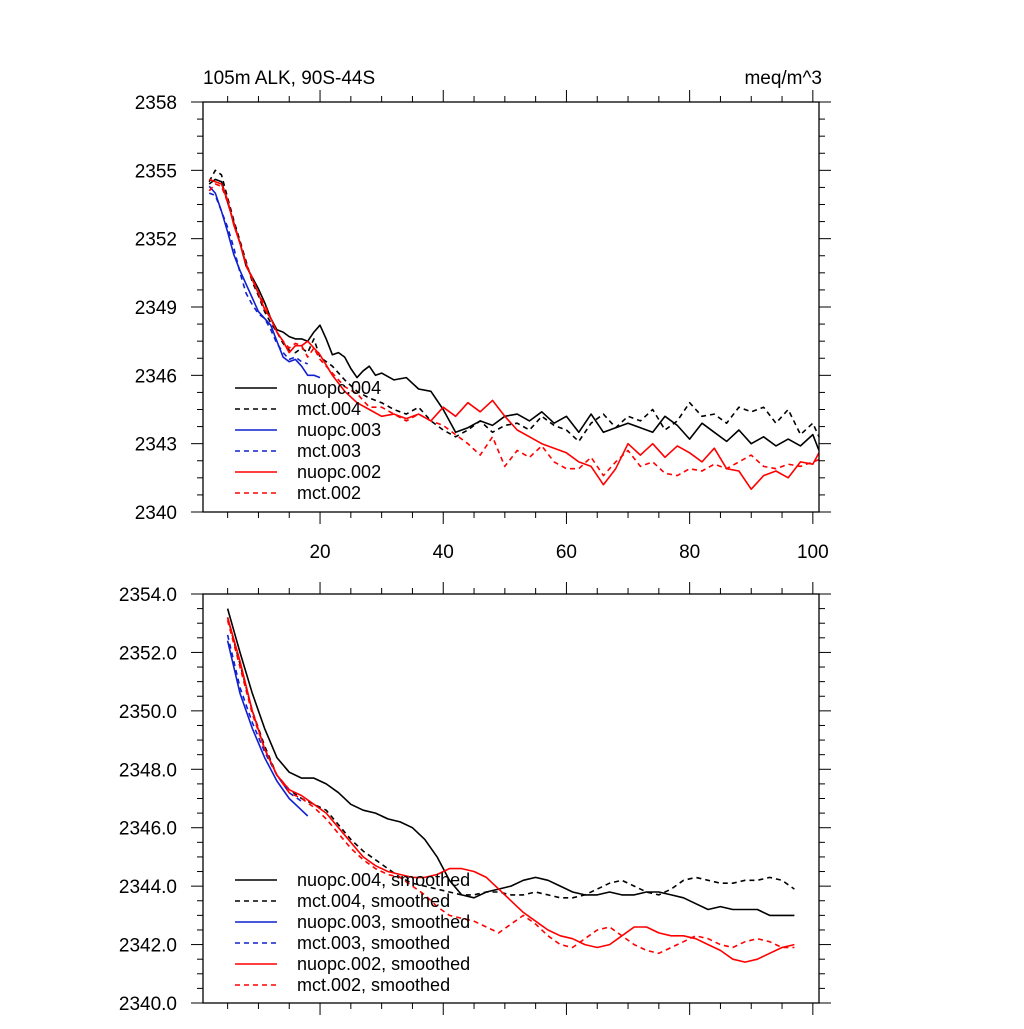 This screenshot has width=1024, height=1029. I want to click on legend-label: mct.003, smoothed, so click(373, 943).